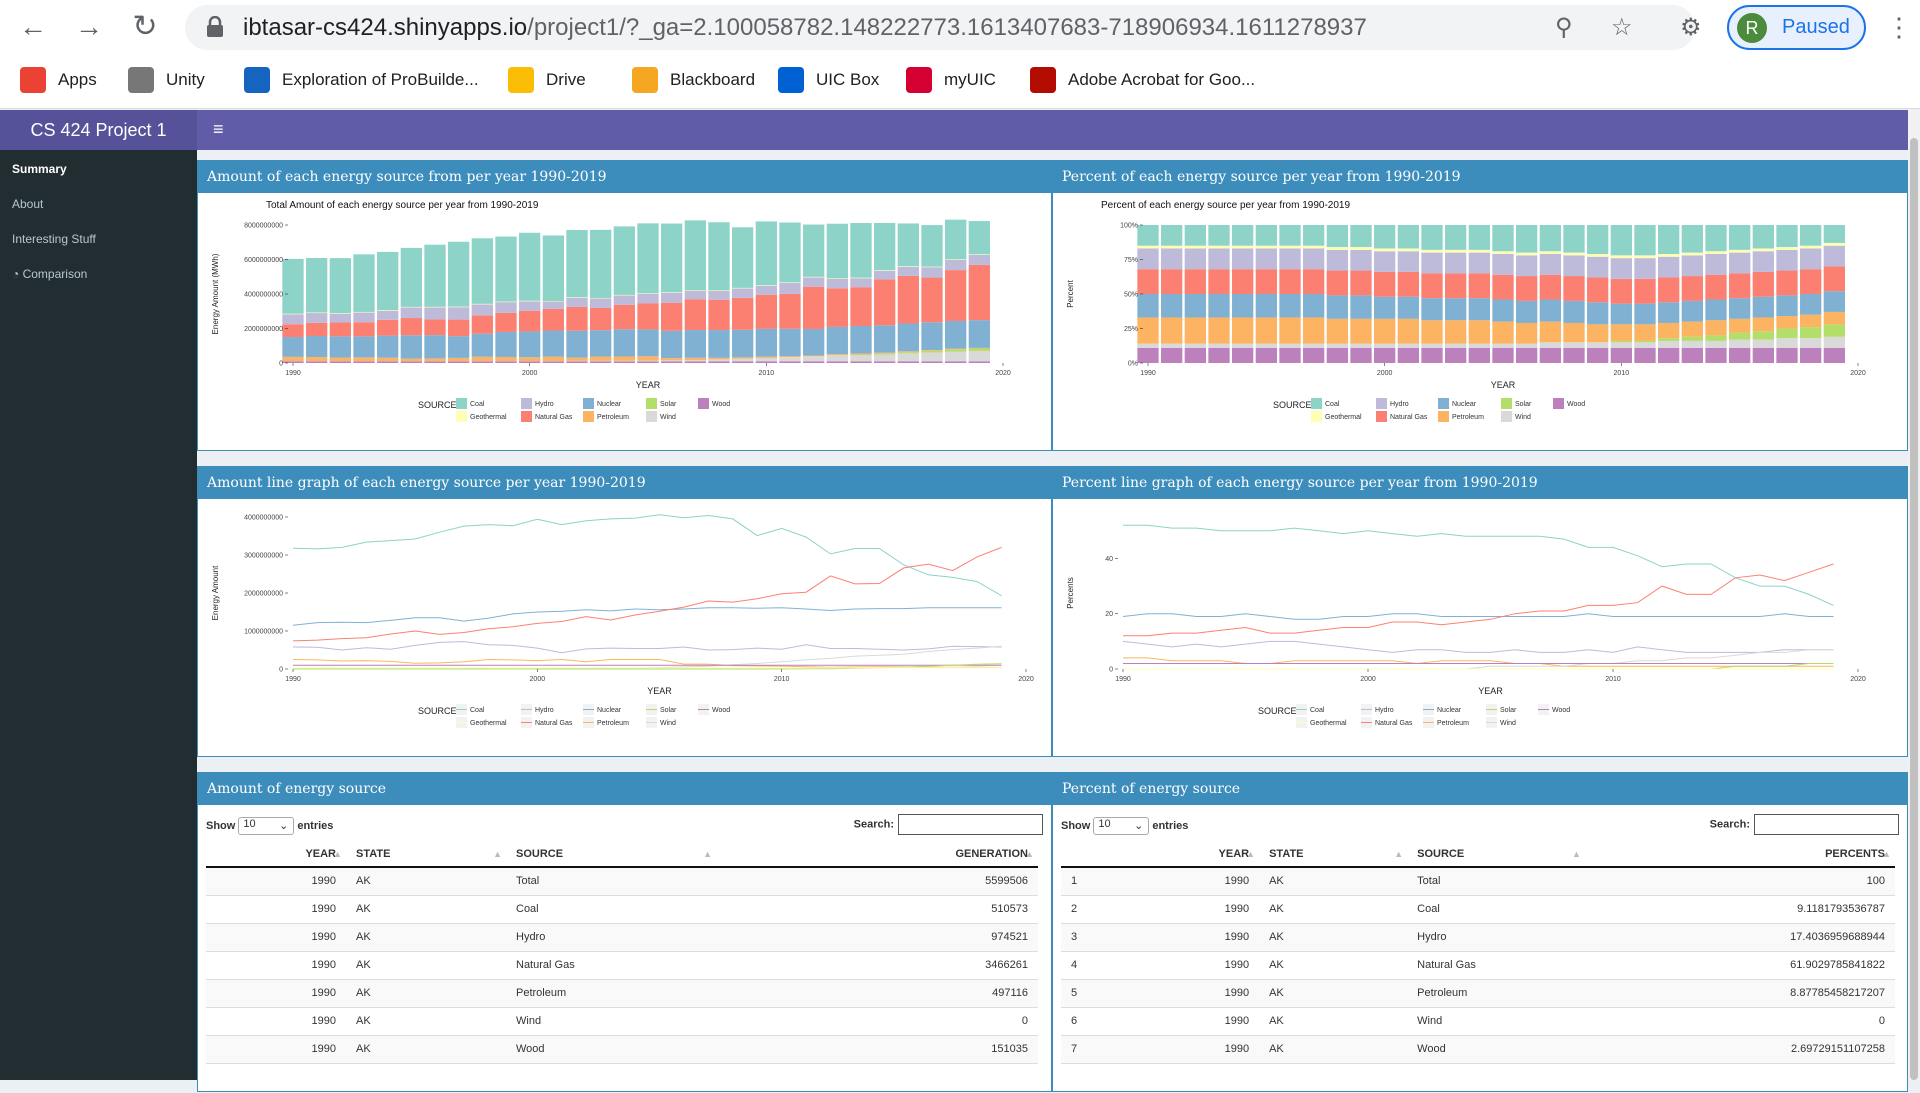 The height and width of the screenshot is (1093, 1920). I want to click on scrollbar-thumb, so click(1914, 609).